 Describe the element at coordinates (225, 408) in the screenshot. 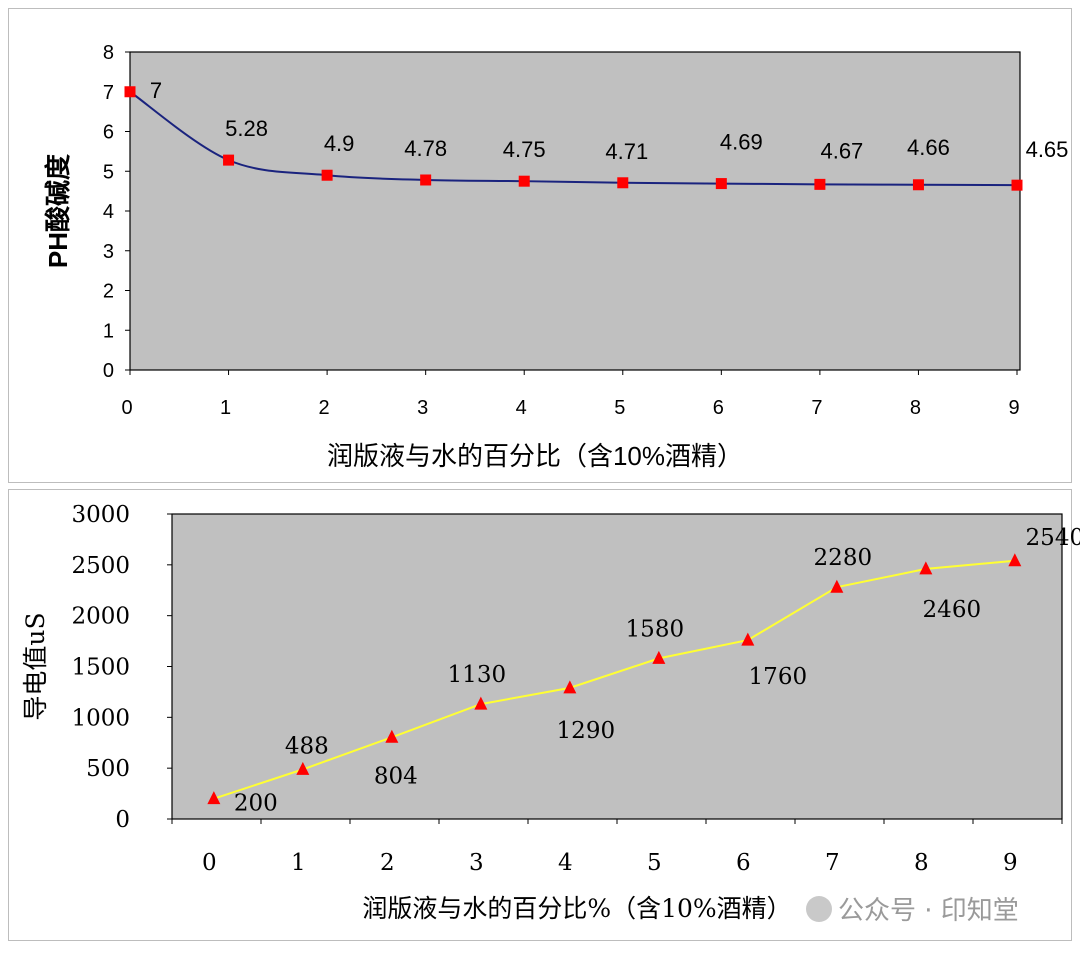

I see `ph-x-tick-label: 1` at that location.